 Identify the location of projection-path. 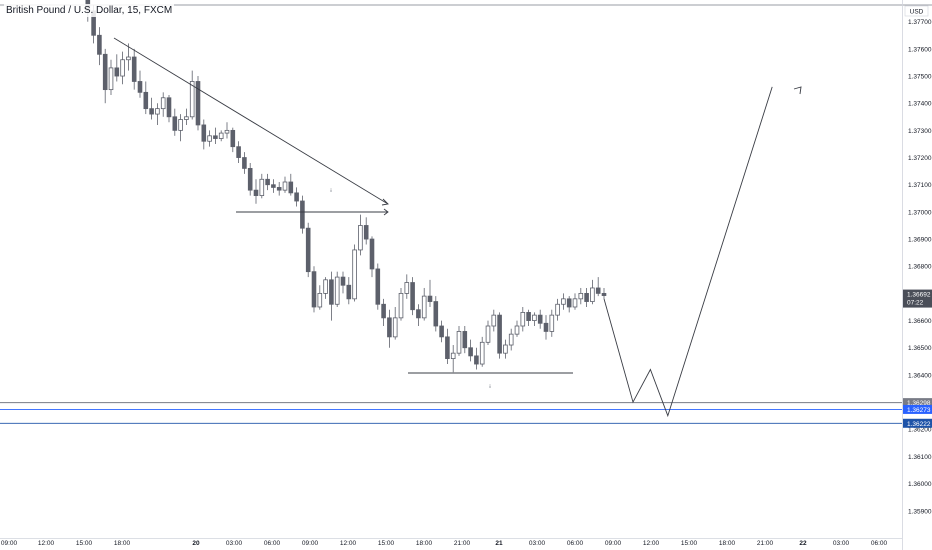
(688, 252).